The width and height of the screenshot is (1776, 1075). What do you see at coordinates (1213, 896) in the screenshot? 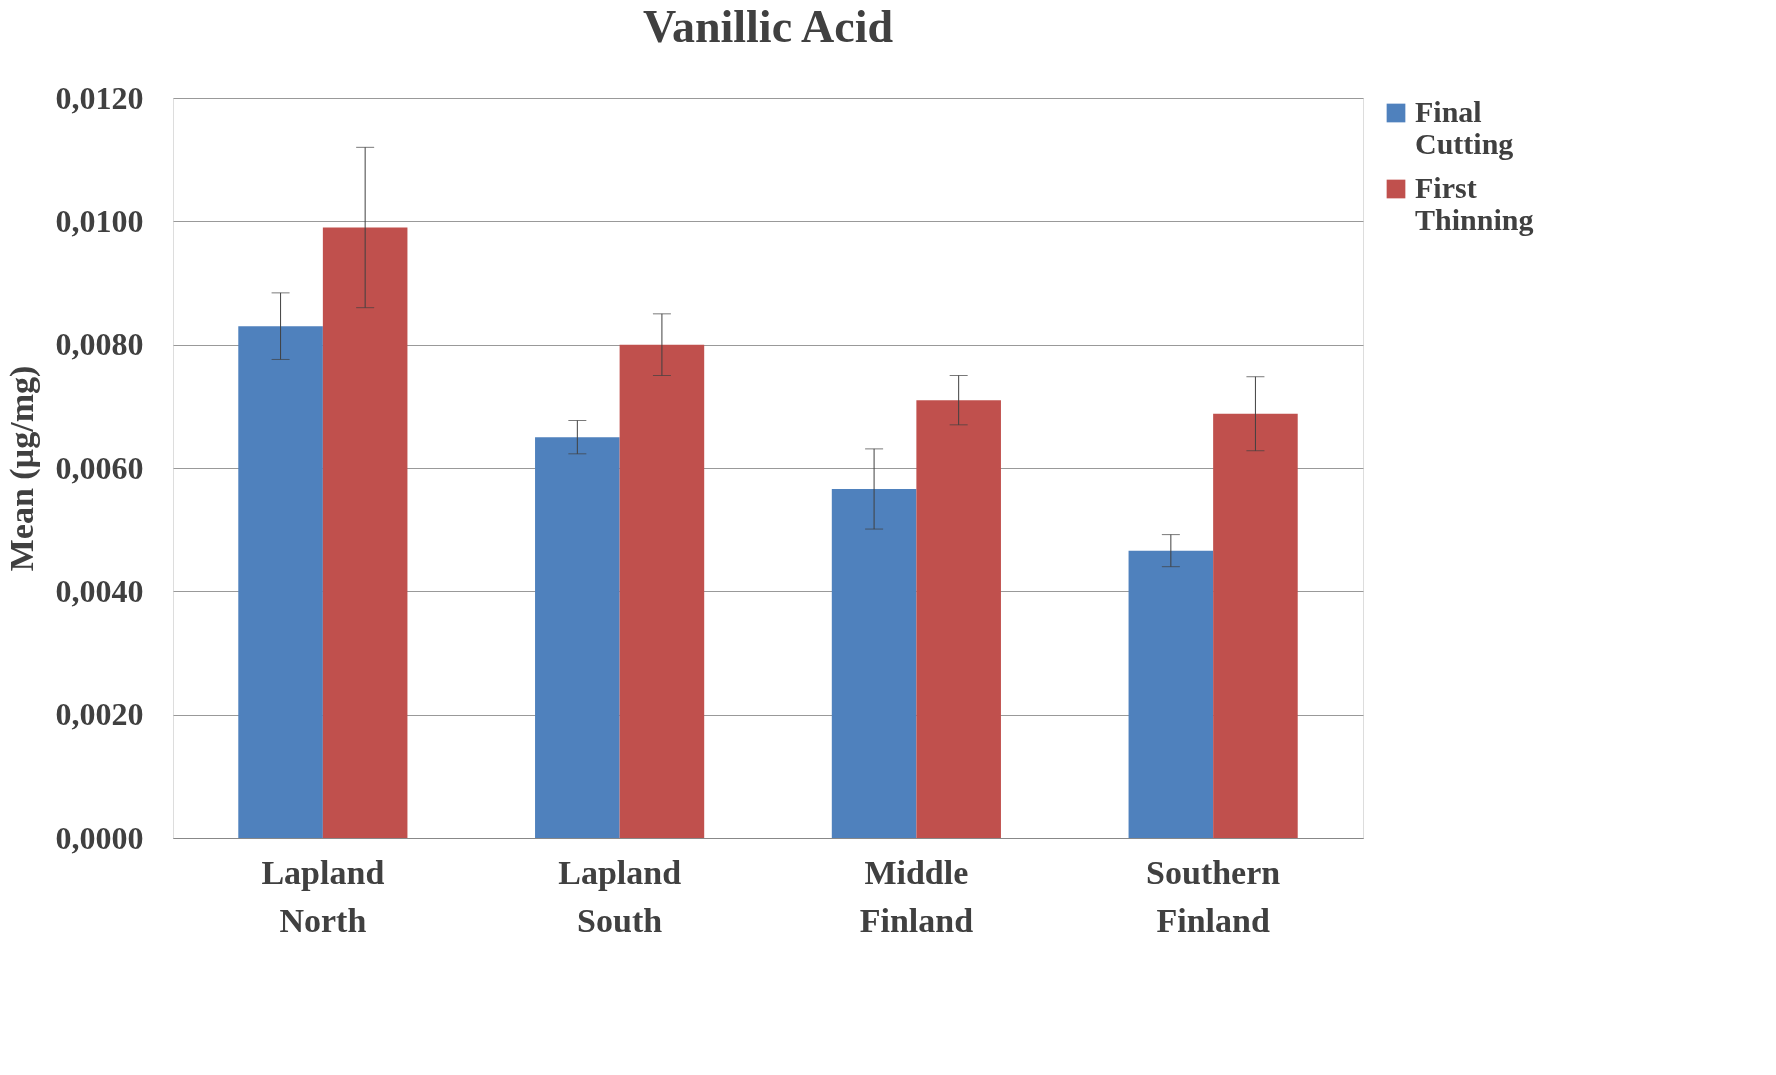
I see `x-tick-label: Southern Finland` at bounding box center [1213, 896].